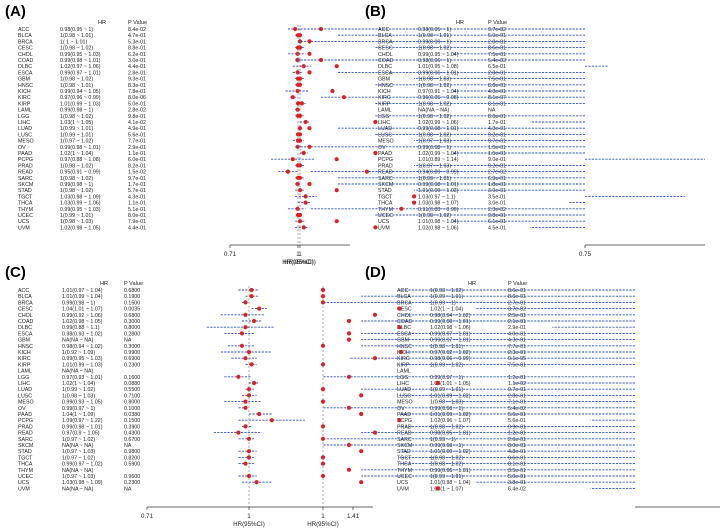 The width and height of the screenshot is (720, 530). What do you see at coordinates (434, 111) in the screenshot?
I see `hr-ci-value: NA(NA ~ NA)` at bounding box center [434, 111].